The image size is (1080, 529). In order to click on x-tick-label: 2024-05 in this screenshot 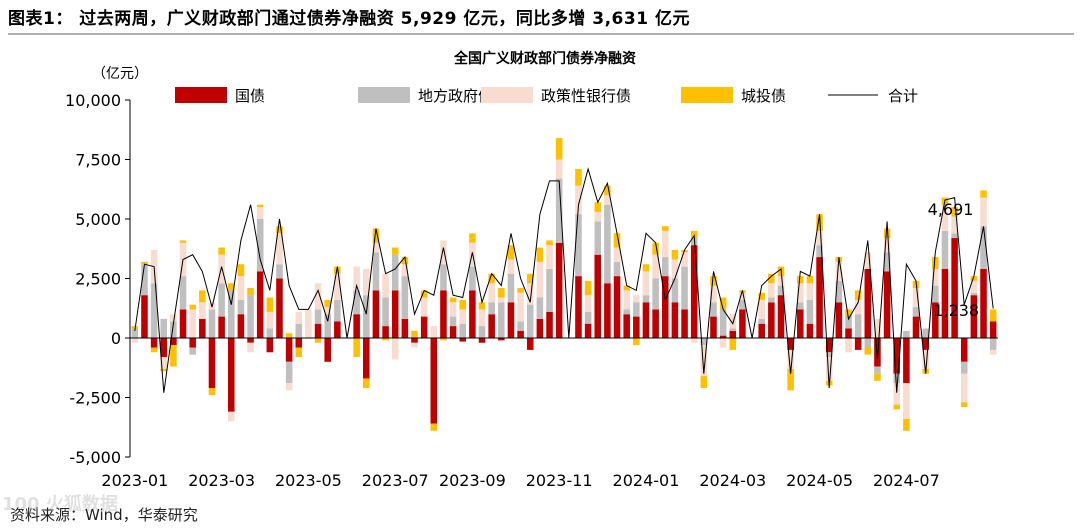, I will do `click(819, 480)`.